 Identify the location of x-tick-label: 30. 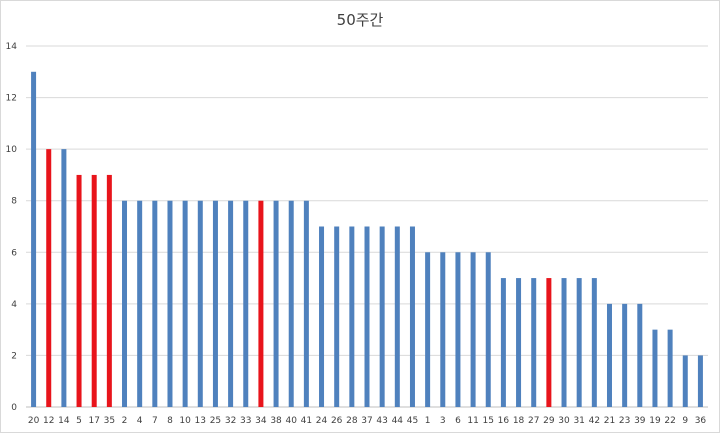
(564, 421).